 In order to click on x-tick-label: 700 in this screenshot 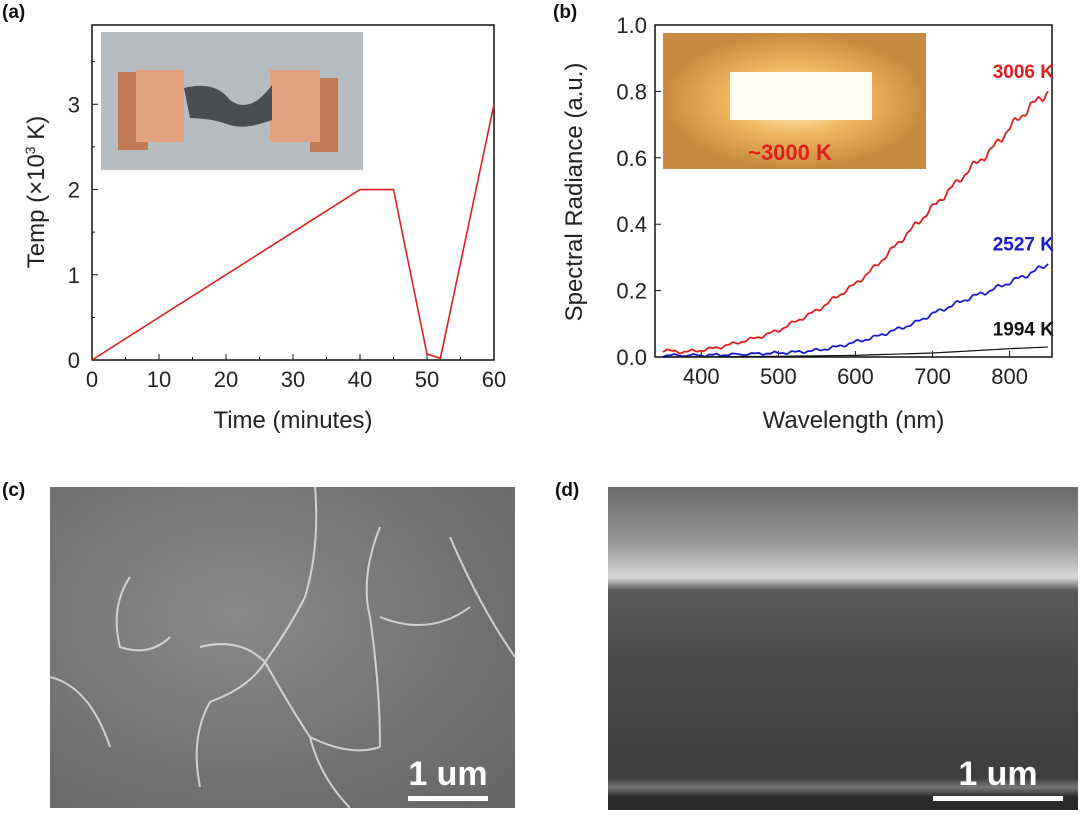, I will do `click(932, 376)`.